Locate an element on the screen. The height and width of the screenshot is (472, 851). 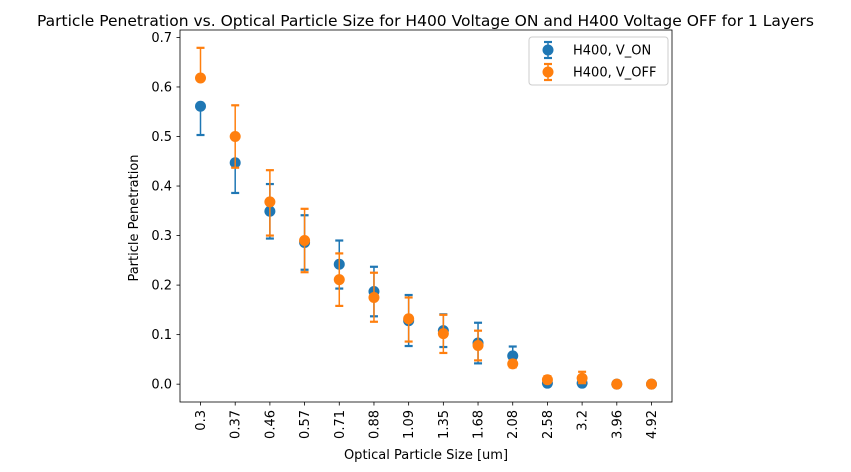
legend-label: H400, V_OFF is located at coordinates (614, 73).